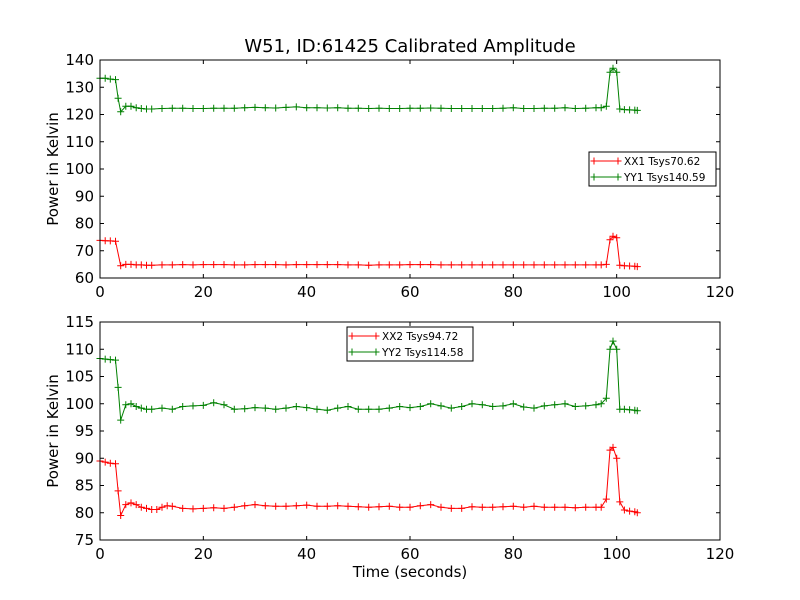 This screenshot has width=800, height=600. I want to click on x-tick-label: 100, so click(616, 292).